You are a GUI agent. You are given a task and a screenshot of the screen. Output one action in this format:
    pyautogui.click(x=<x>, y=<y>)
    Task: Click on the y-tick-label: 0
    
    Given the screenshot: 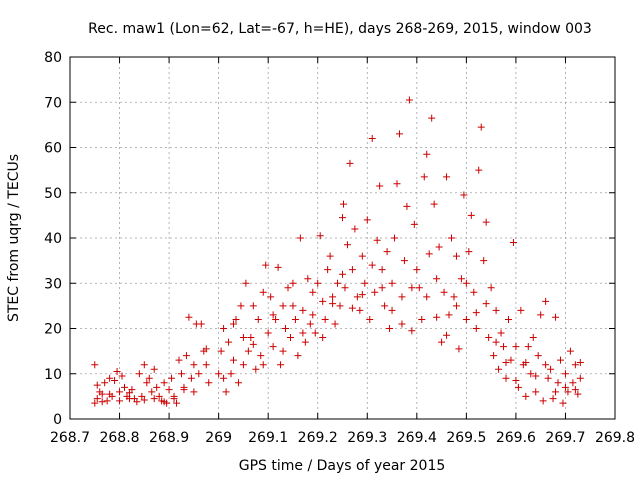 What is the action you would take?
    pyautogui.click(x=57, y=420)
    